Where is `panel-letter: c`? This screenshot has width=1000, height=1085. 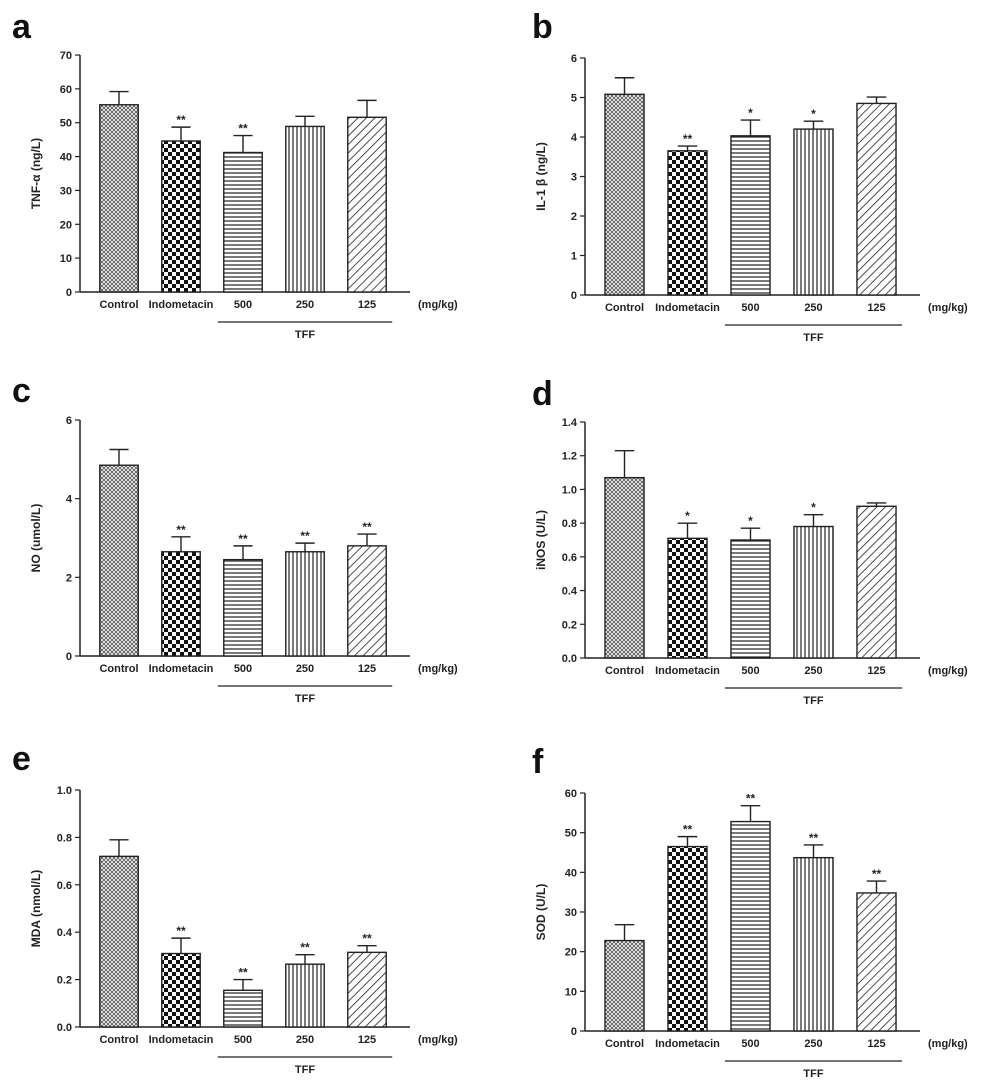
panel-letter: c is located at coordinates (21, 391).